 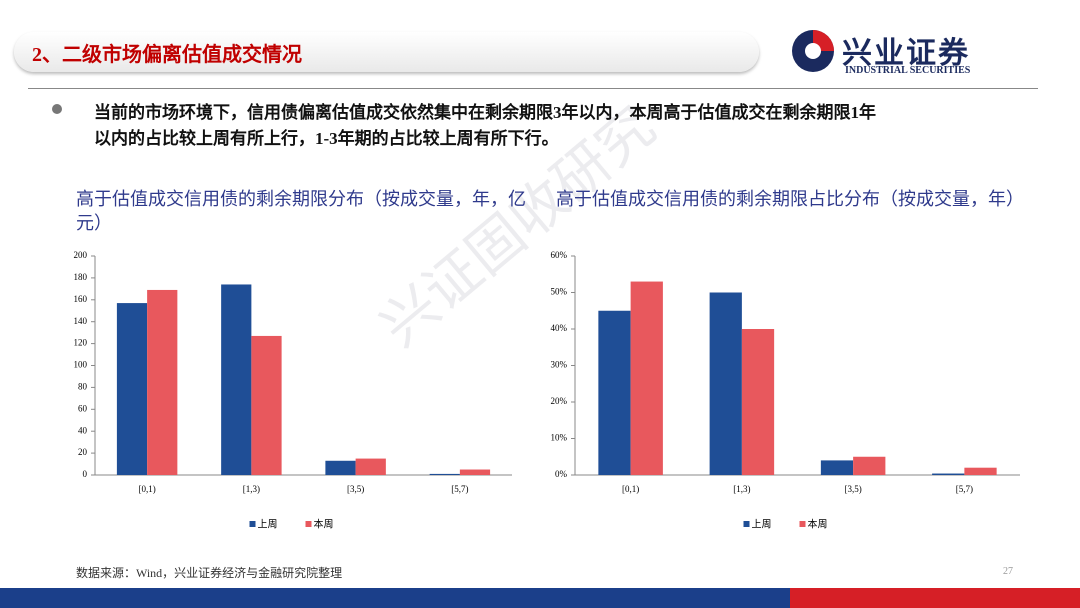 What do you see at coordinates (81, 255) in the screenshot?
I see `y-tick-label: 200` at bounding box center [81, 255].